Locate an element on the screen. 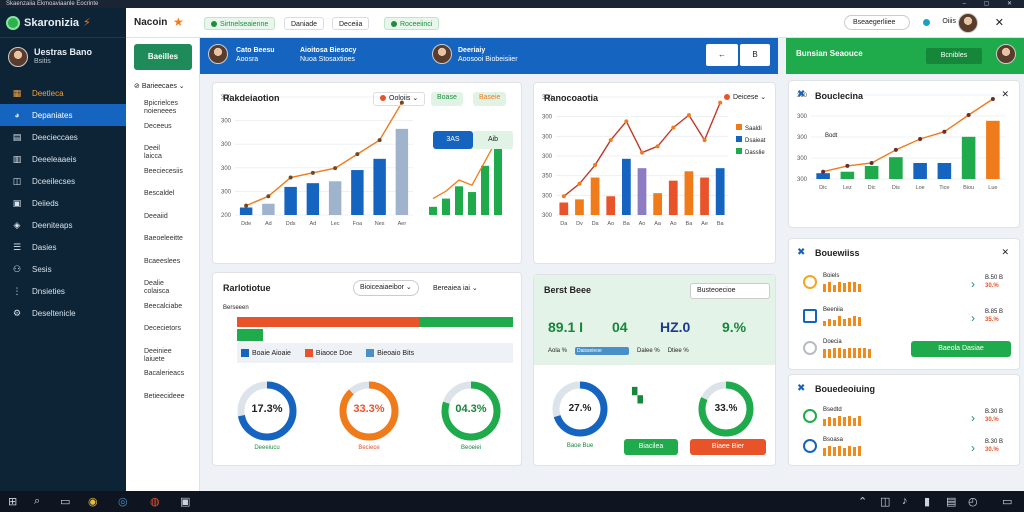  list-item: Bsoasa › B.30 B 30.% is located at coordinates (907, 449).